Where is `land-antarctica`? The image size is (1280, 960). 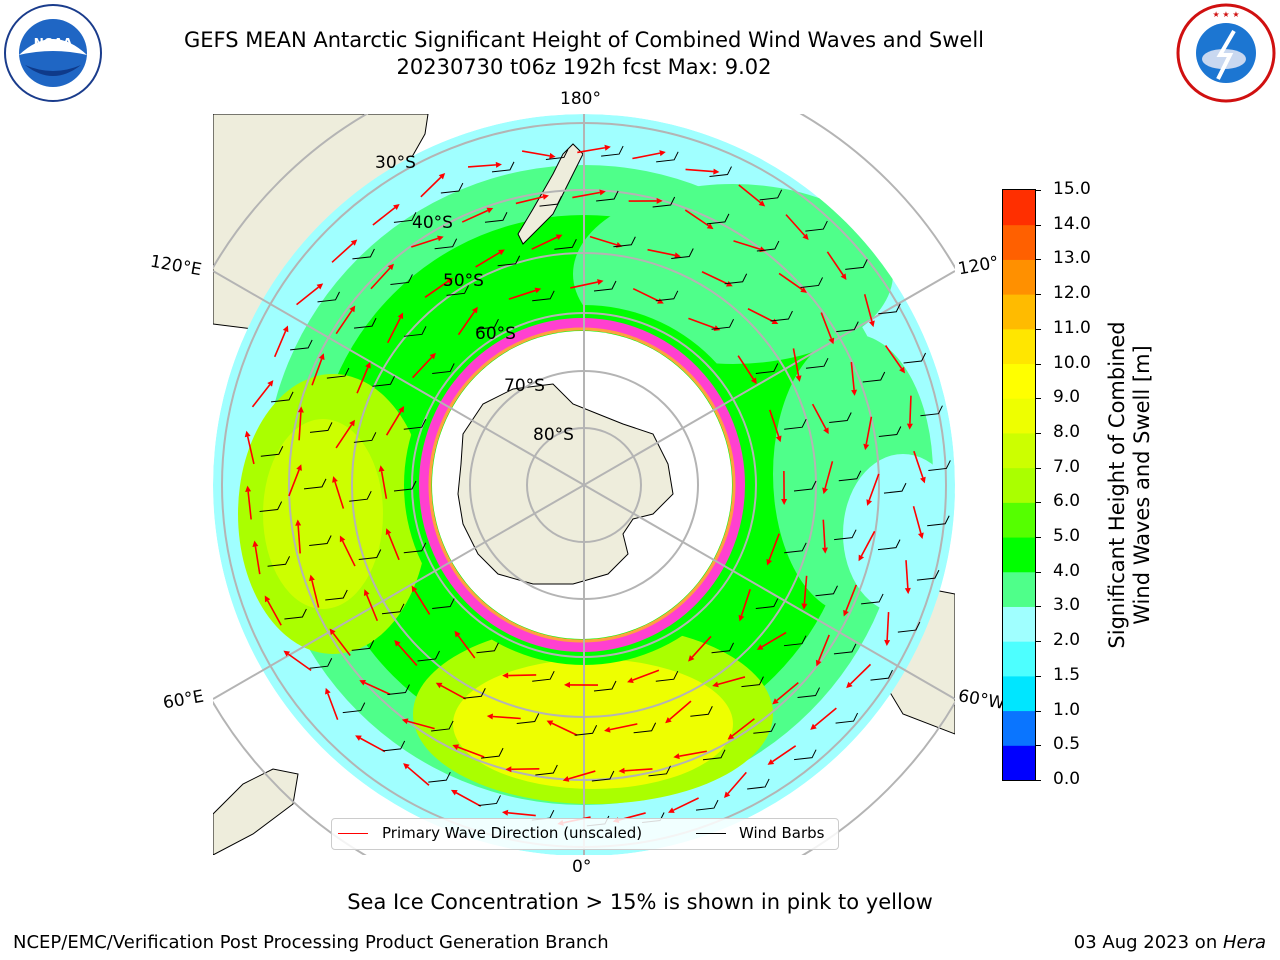
land-antarctica is located at coordinates (565, 484).